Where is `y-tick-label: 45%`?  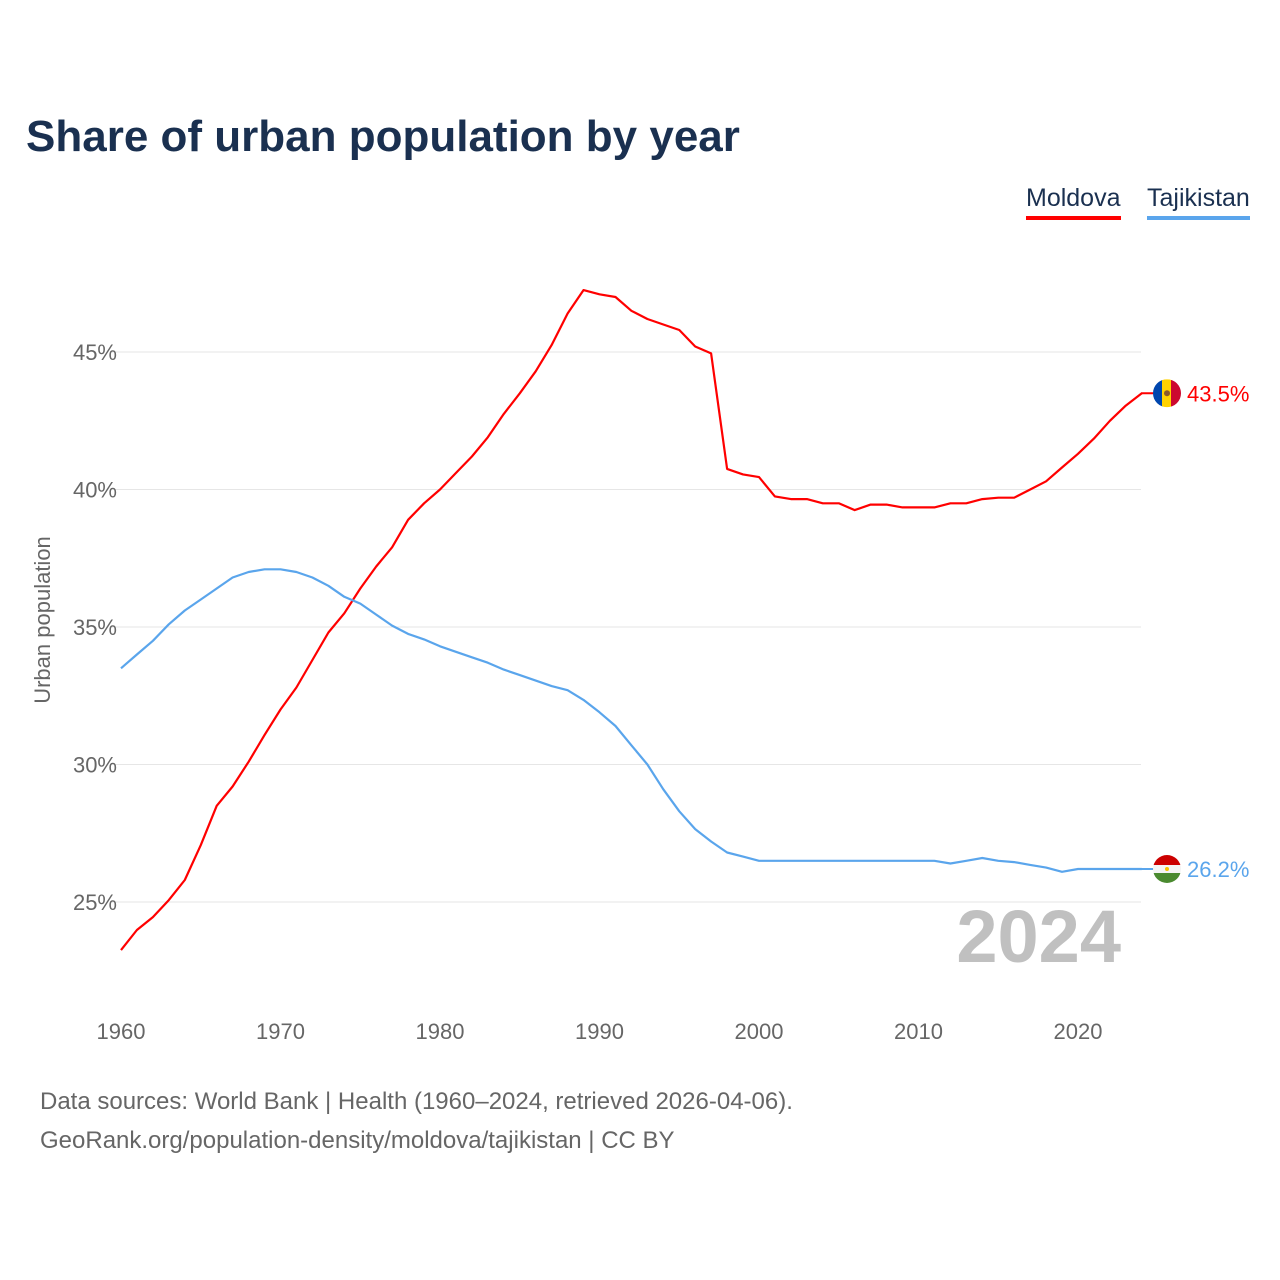 y-tick-label: 45% is located at coordinates (95, 352).